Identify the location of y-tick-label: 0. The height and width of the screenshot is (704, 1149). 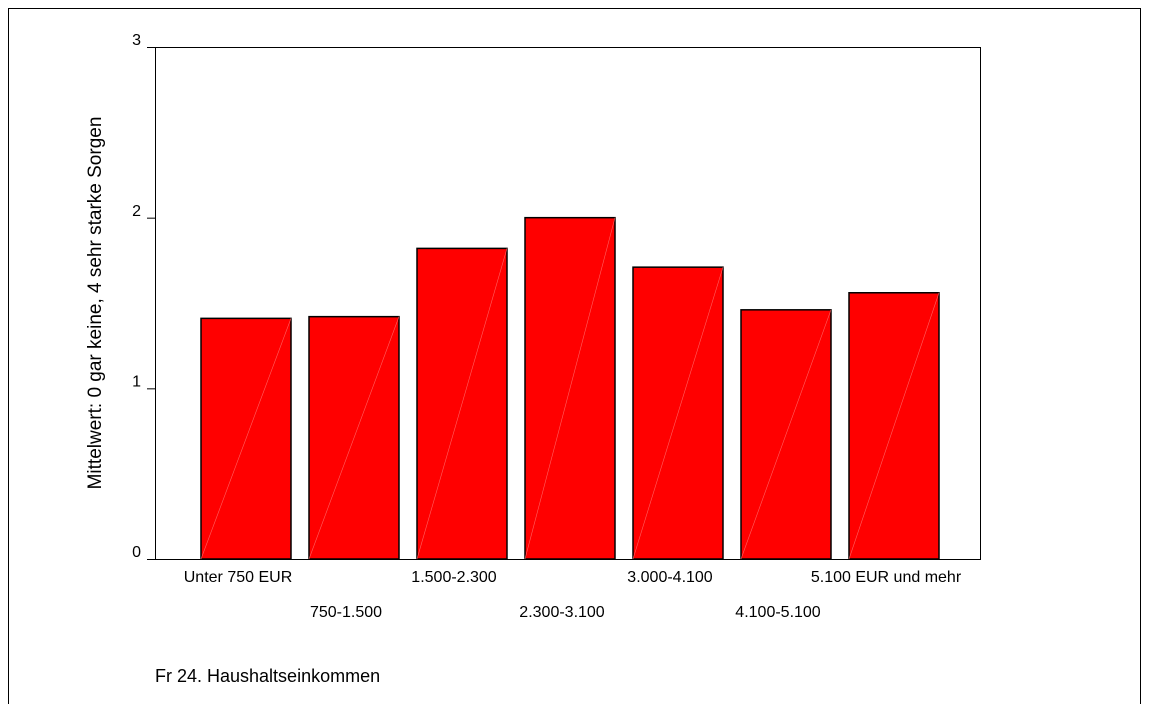
(136, 552).